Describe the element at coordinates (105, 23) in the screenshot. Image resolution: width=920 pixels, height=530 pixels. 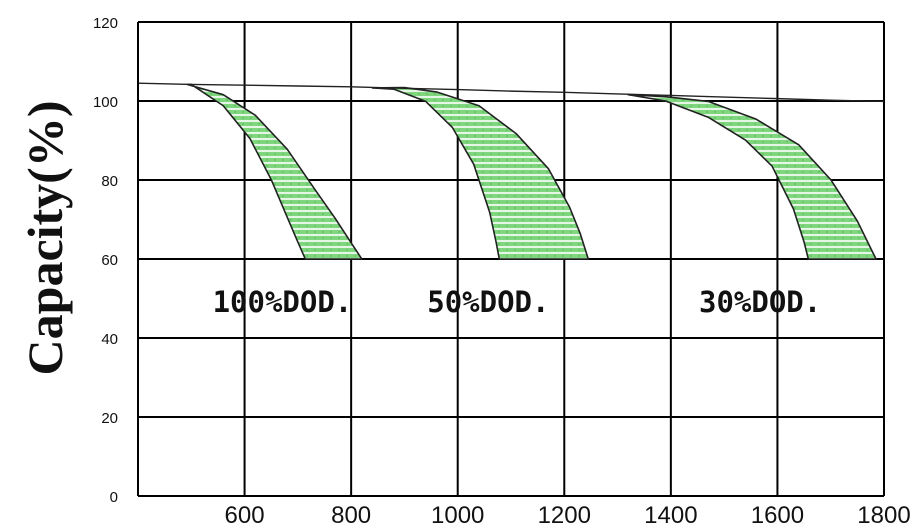
I see `y-tick-label: 120` at that location.